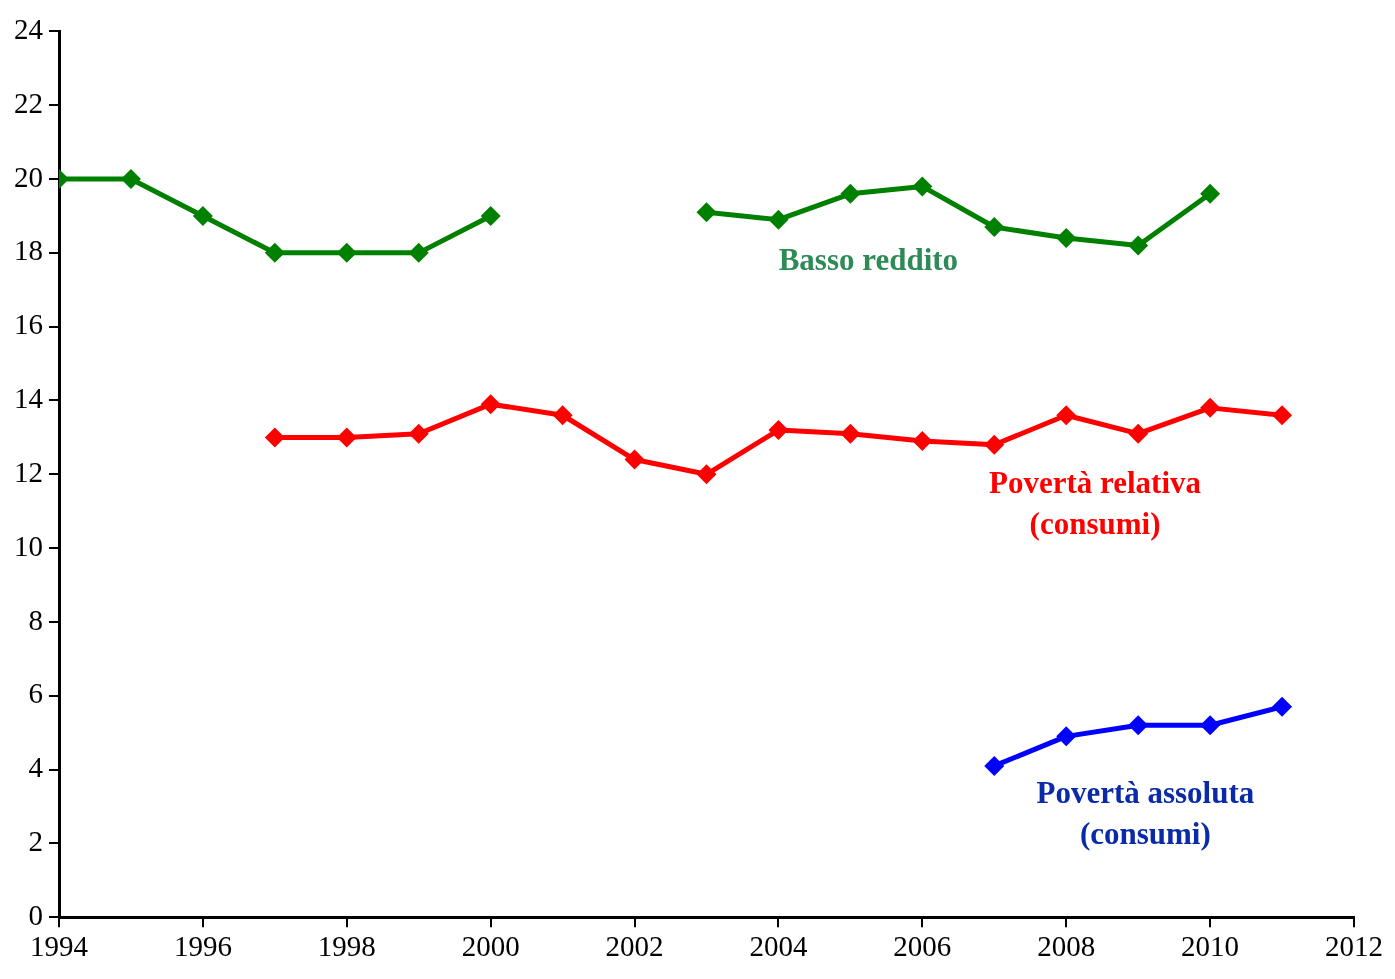 This screenshot has height=979, width=1395. What do you see at coordinates (346, 946) in the screenshot?
I see `x-tick-label: 1998` at bounding box center [346, 946].